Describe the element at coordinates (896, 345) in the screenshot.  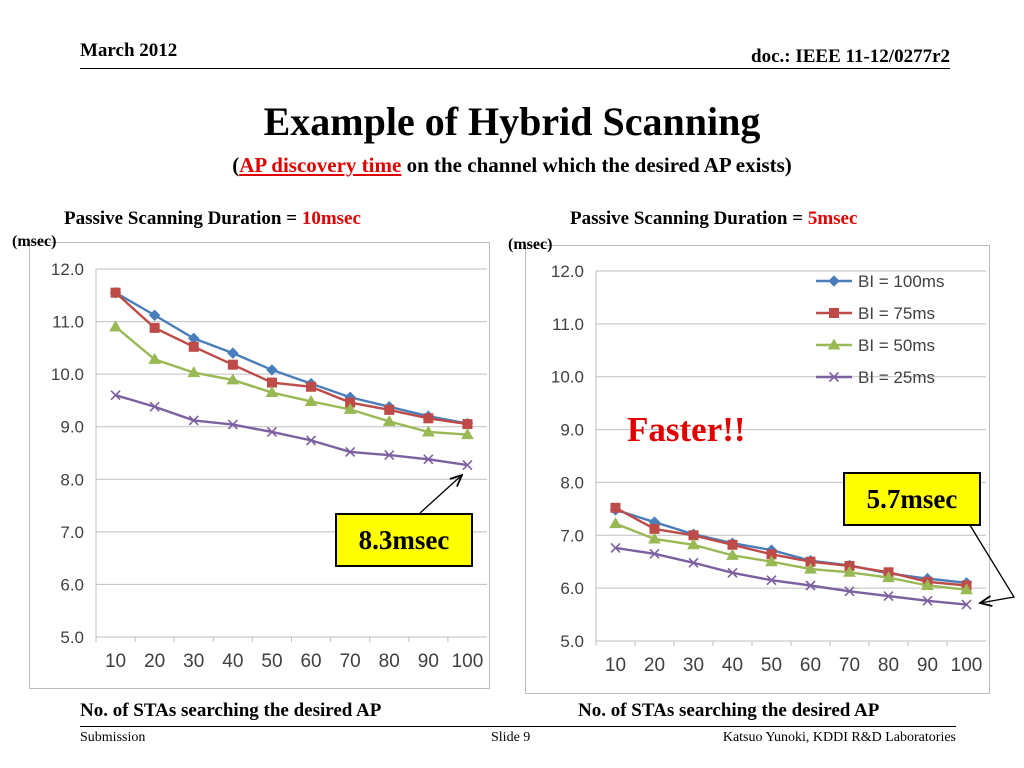
I see `right-legend-label: BI = 50ms` at that location.